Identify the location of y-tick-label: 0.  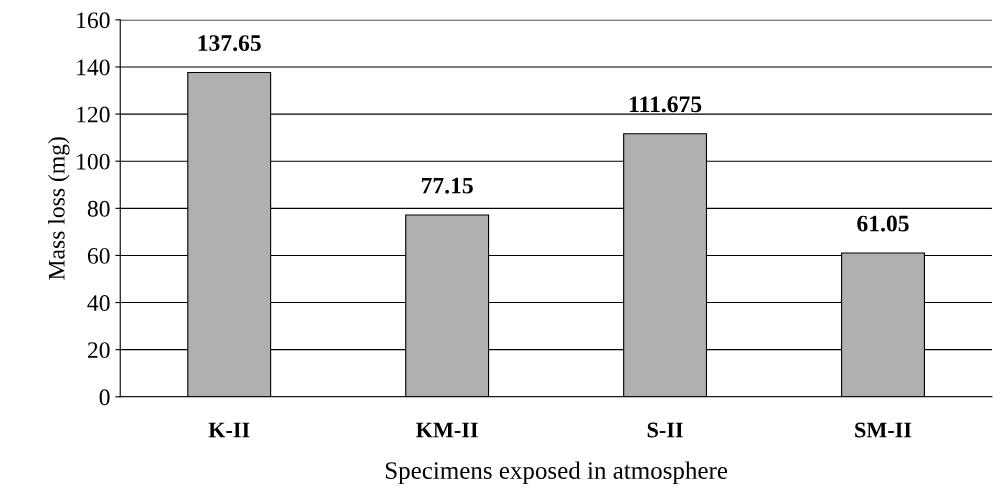
(104, 397).